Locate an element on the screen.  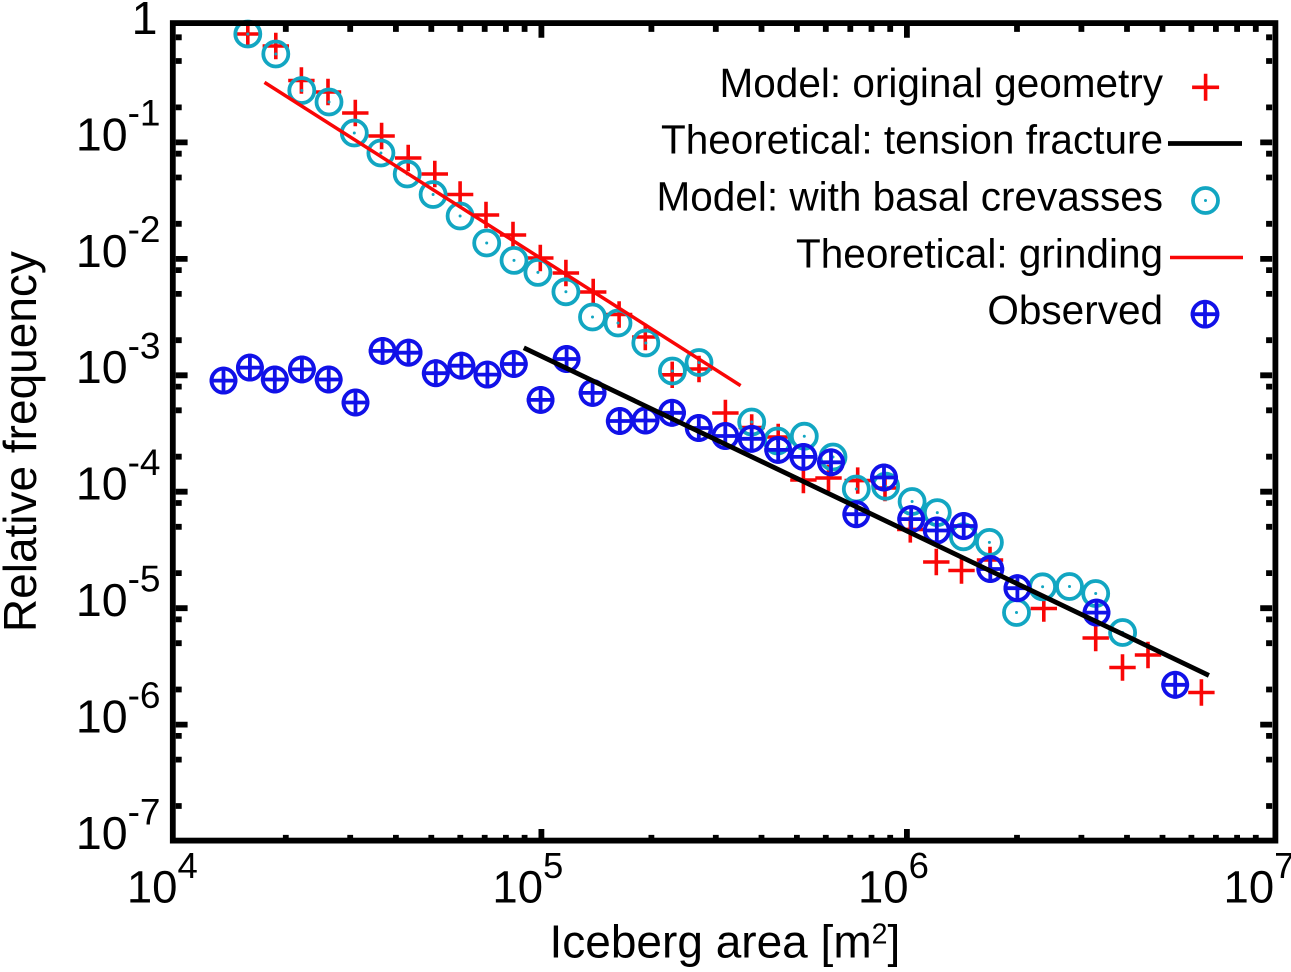
svg-text: Model: with basal crevasses is located at coordinates (910, 197).